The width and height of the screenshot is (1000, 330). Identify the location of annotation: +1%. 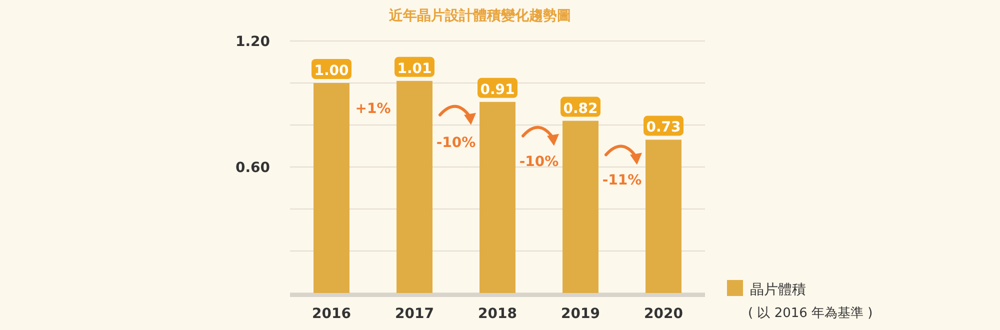
(373, 108).